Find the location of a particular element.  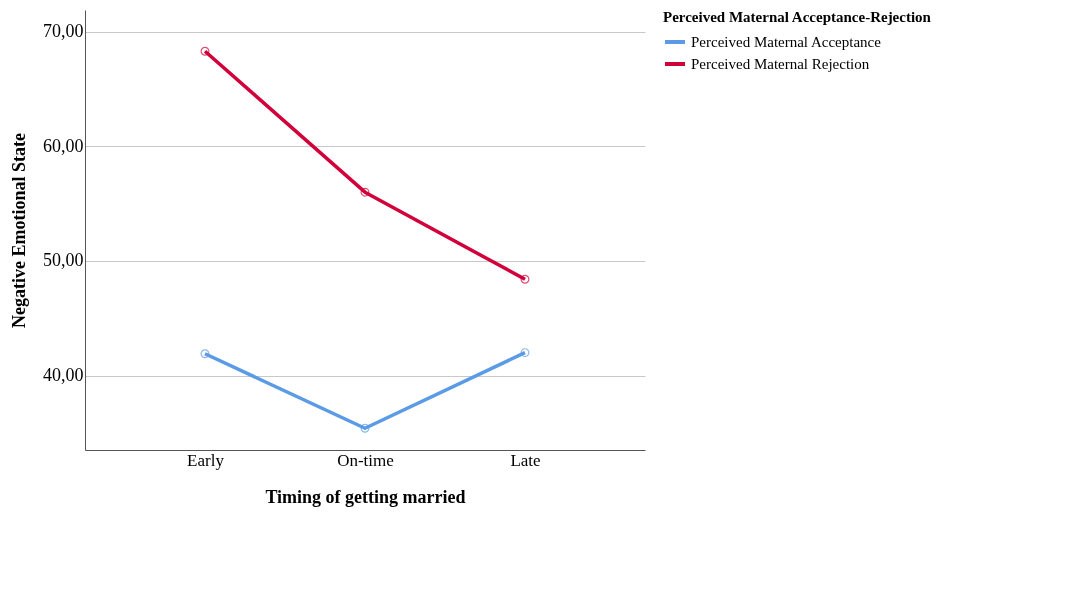

legend-title: Perceived Maternal Acceptance-Rejection is located at coordinates (797, 17).